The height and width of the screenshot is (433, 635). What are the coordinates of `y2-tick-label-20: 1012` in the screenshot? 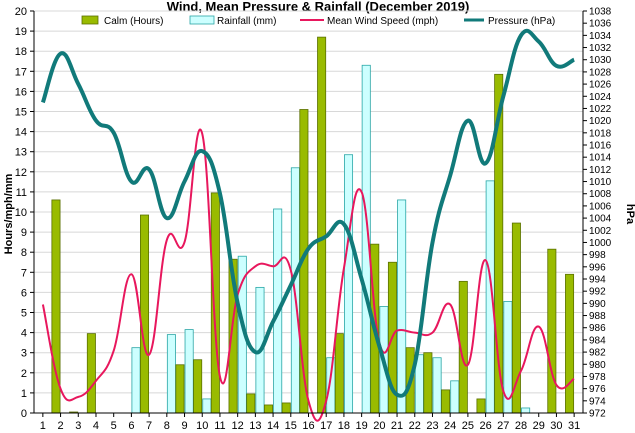 It's located at (600, 170).